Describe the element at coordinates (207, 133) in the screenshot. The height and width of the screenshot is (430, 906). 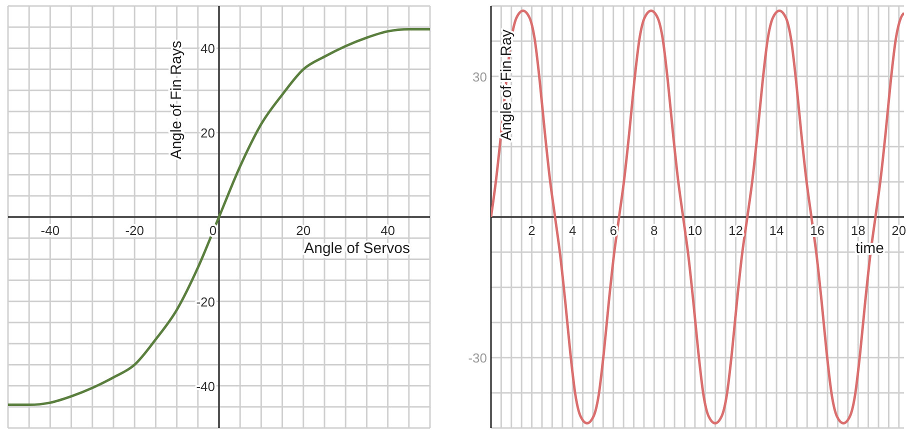
I see `y-tick-label: 20` at that location.